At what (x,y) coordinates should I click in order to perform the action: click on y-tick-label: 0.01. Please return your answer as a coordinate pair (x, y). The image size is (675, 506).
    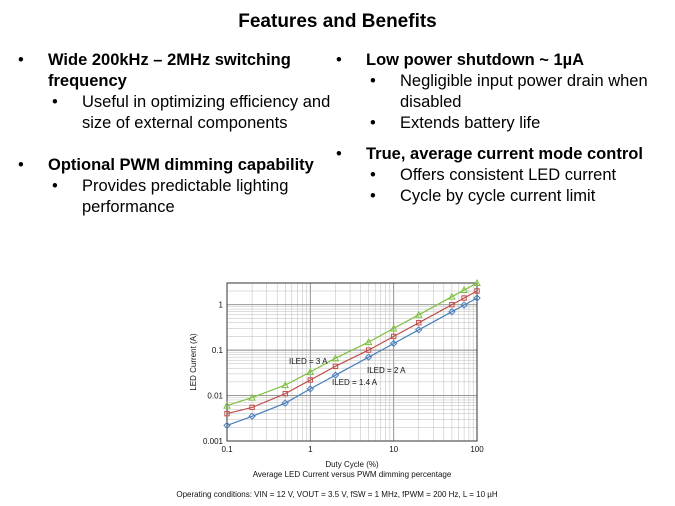
    Looking at the image, I should click on (215, 396).